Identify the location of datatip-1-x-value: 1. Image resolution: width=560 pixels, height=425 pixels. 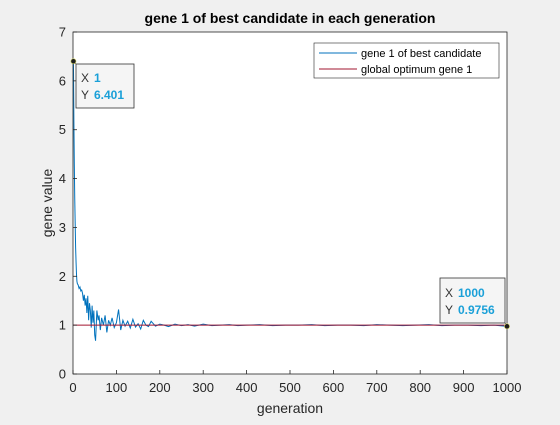
(97, 78).